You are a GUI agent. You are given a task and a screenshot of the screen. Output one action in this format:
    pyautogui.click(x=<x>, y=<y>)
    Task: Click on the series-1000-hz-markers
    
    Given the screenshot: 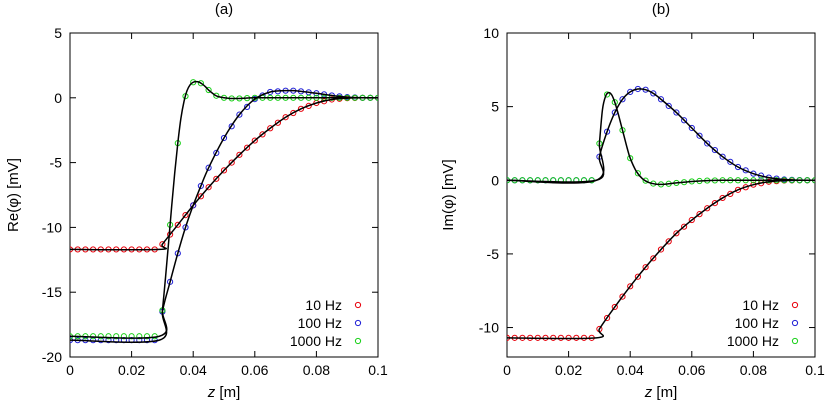 What is the action you would take?
    pyautogui.click(x=661, y=139)
    